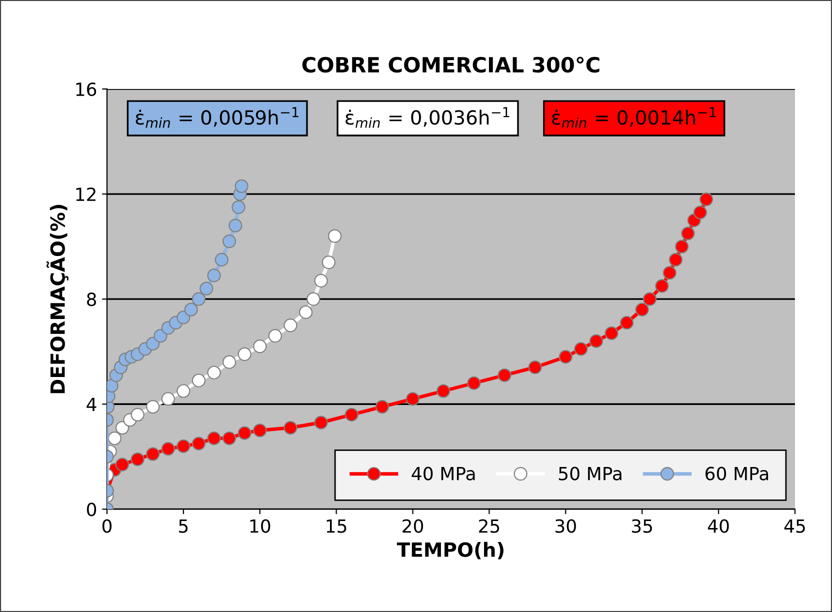 This screenshot has width=832, height=612. What do you see at coordinates (634, 117) in the screenshot?
I see `annotation: ε̇$_{min}$ = 0,0014h$^{−1}$` at bounding box center [634, 117].